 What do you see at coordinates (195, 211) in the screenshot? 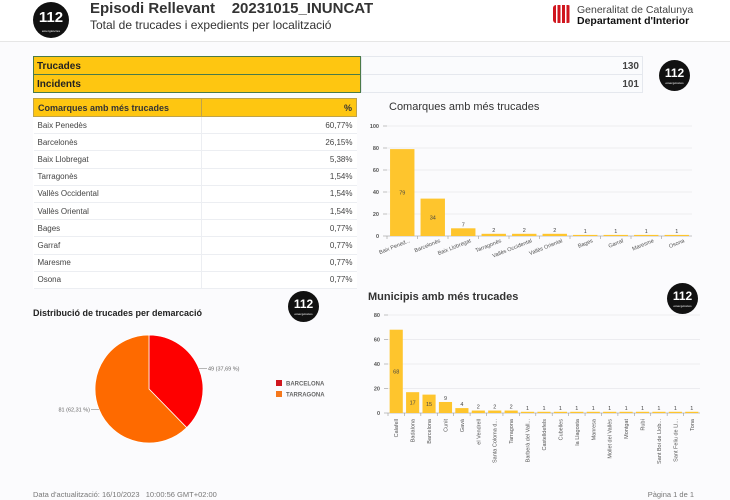
I see `table-row: Vallès Oriental 1,54%` at bounding box center [195, 211].